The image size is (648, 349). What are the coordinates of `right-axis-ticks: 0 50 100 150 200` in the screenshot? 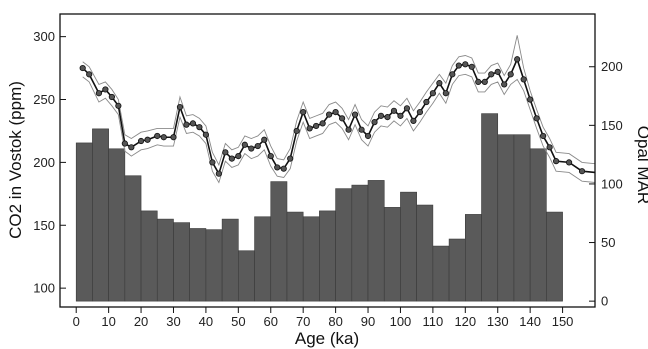 It's located at (606, 184).